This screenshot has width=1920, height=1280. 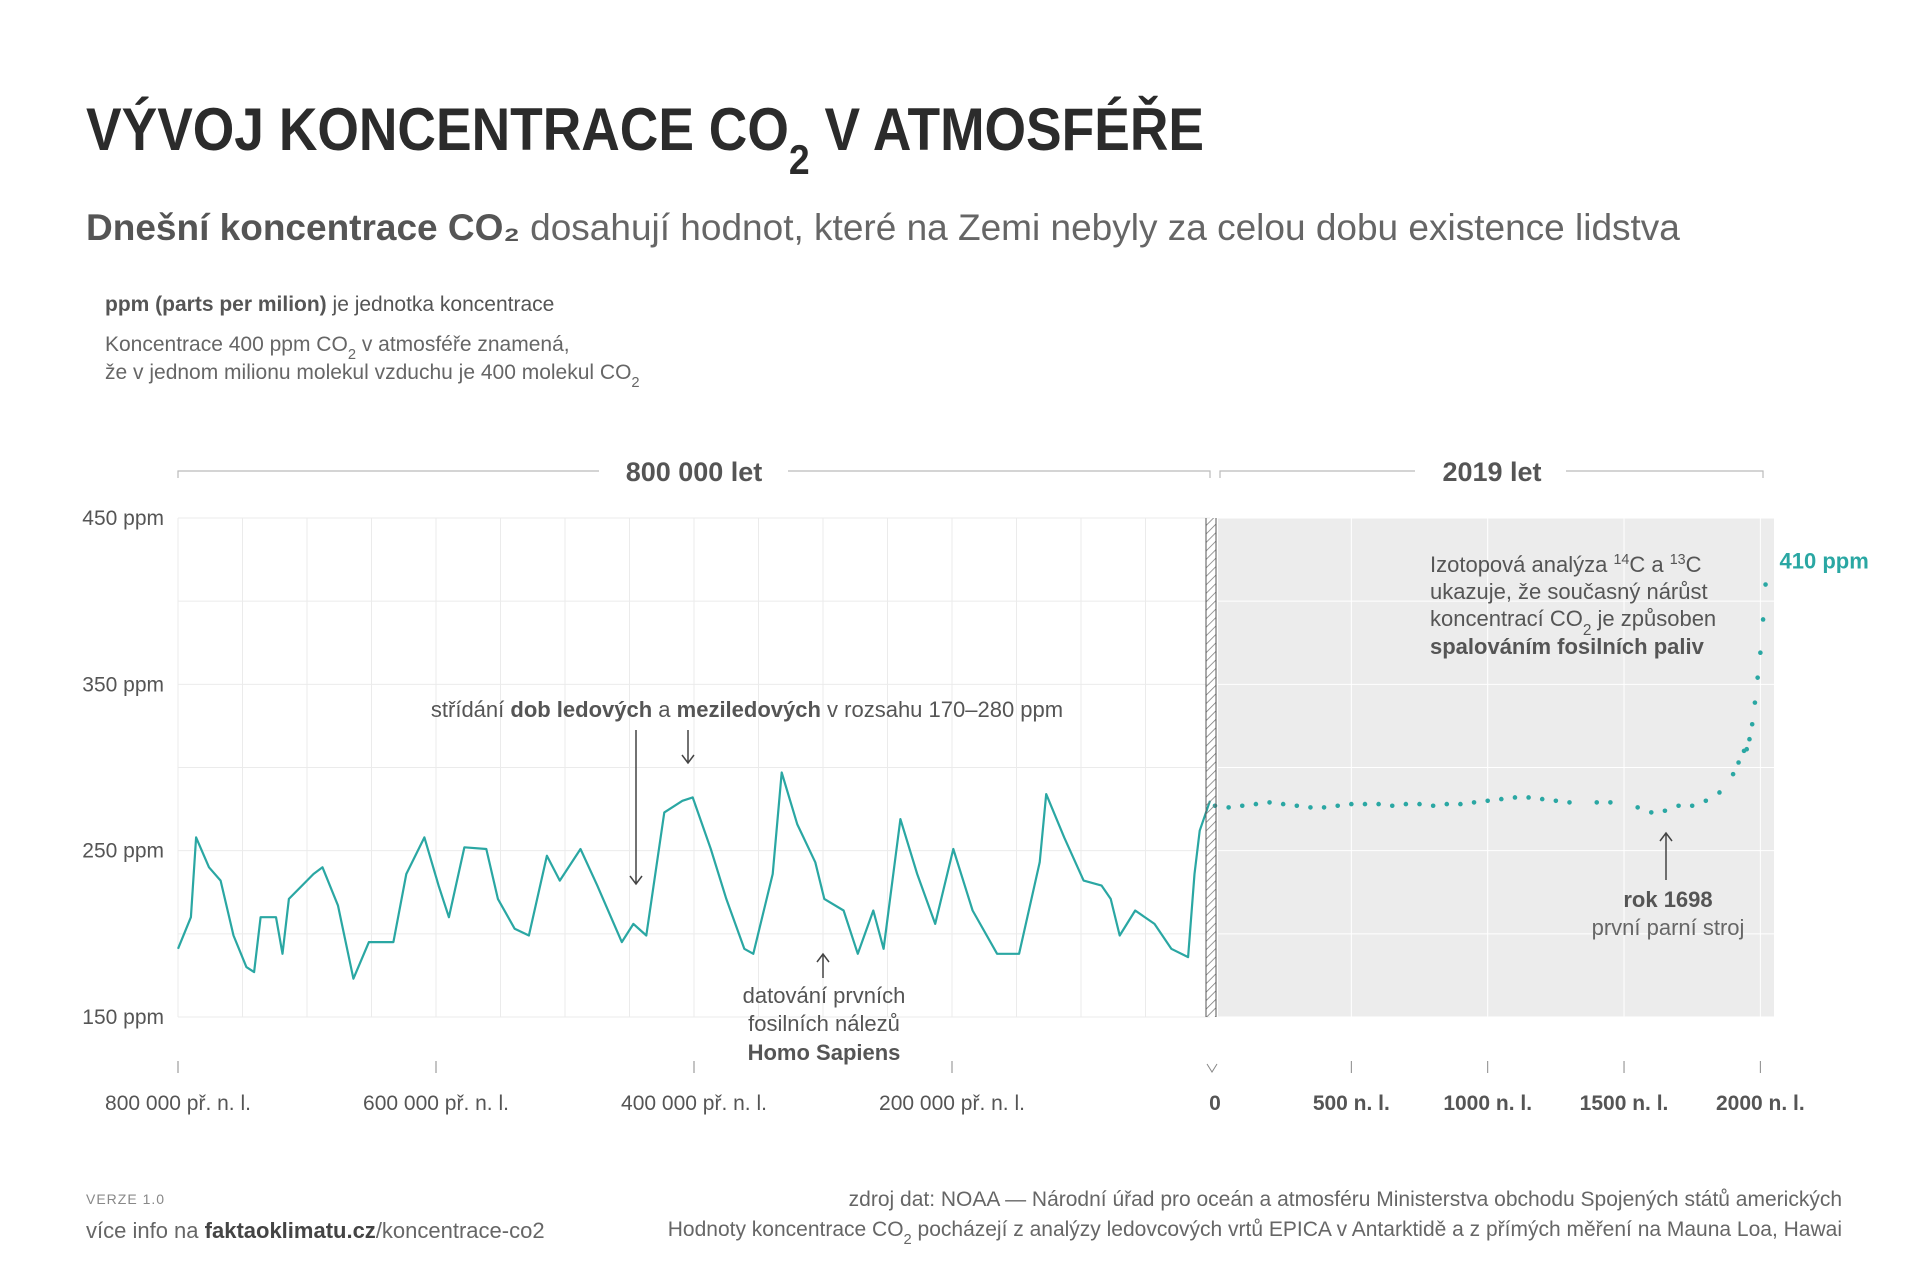 I want to click on annotation-bold: meziledových, so click(x=749, y=709).